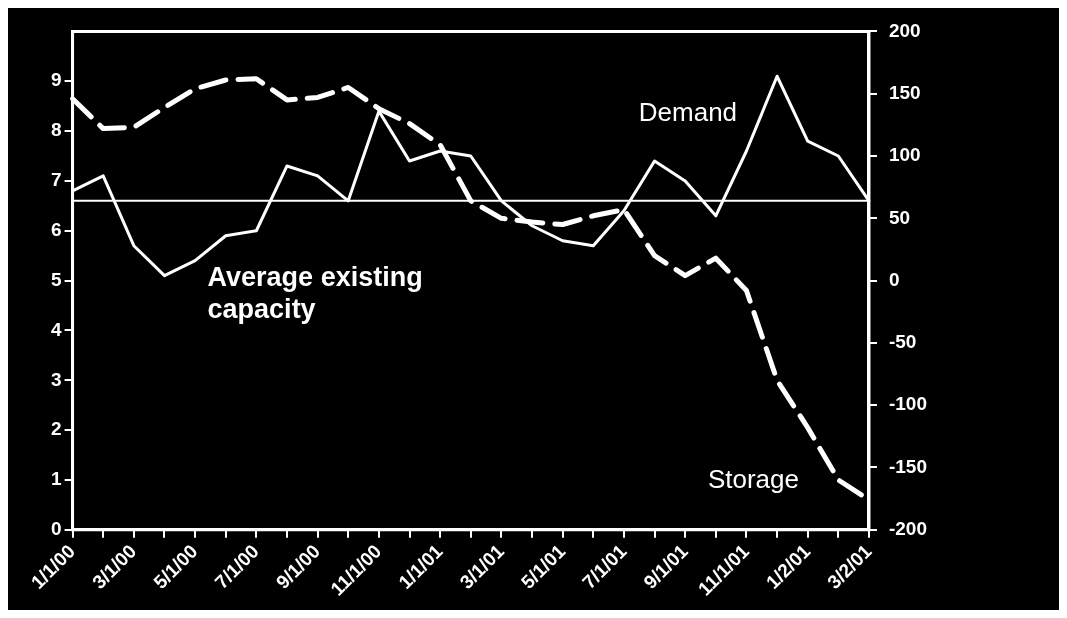 This screenshot has width=1067, height=618. Describe the element at coordinates (56, 479) in the screenshot. I see `y-tick-label: 1` at that location.